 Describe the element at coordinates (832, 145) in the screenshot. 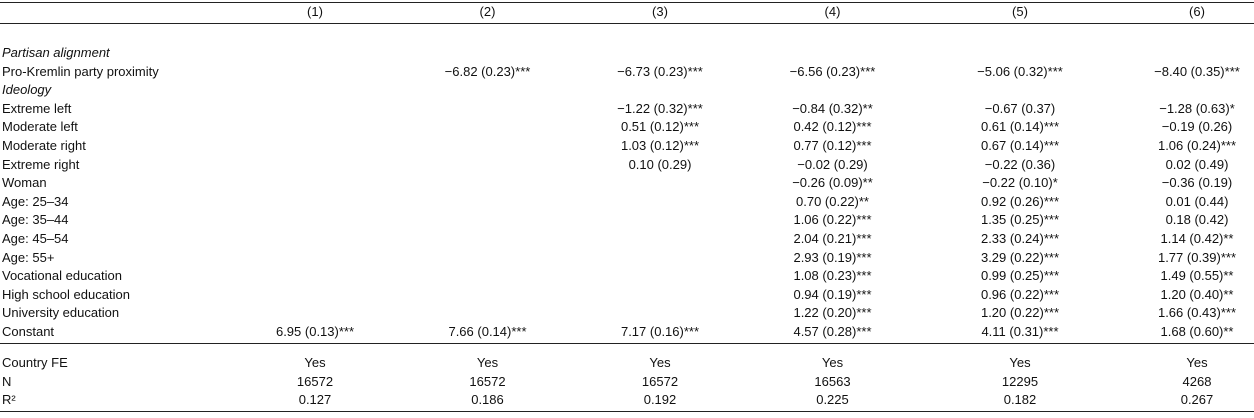

I see `cell: 0.77 (0.12)***` at that location.